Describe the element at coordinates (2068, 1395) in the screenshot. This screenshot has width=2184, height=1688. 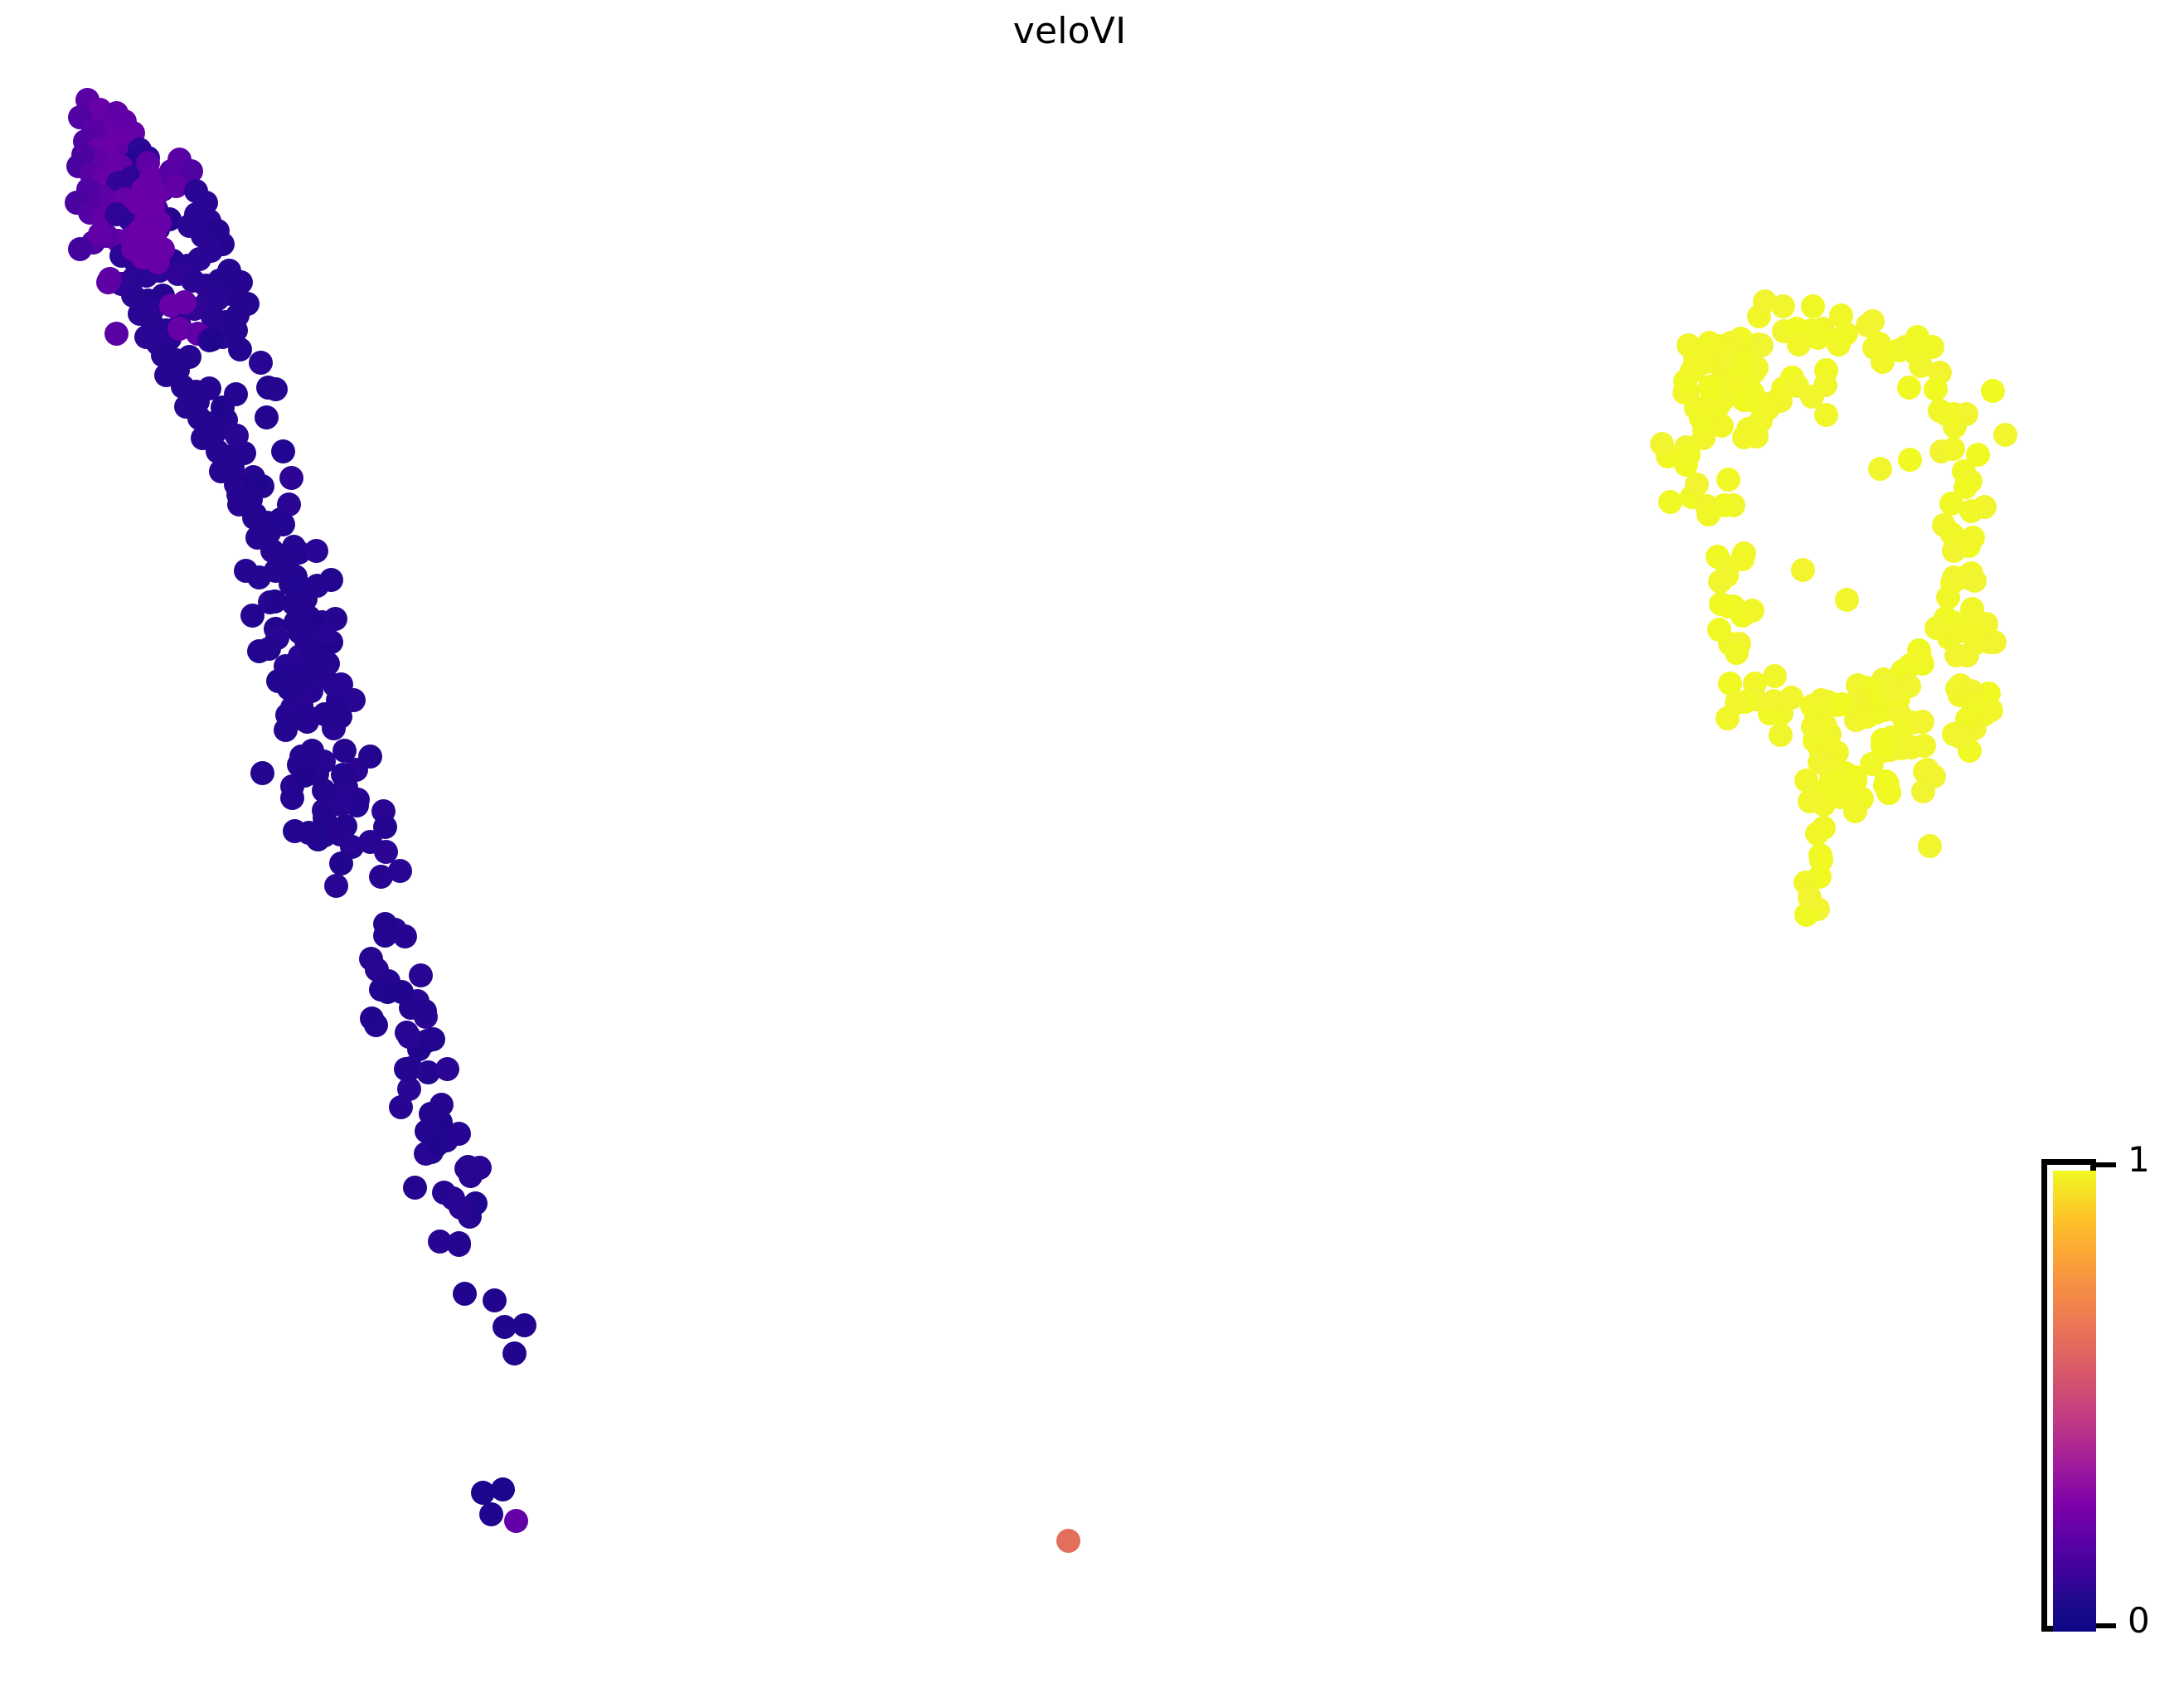
I see `colorbar-frame` at that location.